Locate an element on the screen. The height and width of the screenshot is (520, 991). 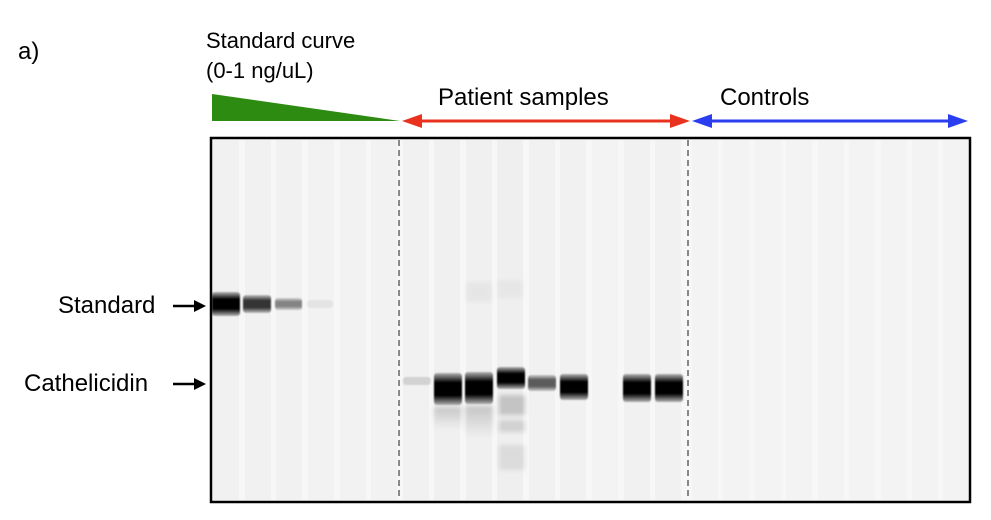
controls-arrow is located at coordinates (830, 121).